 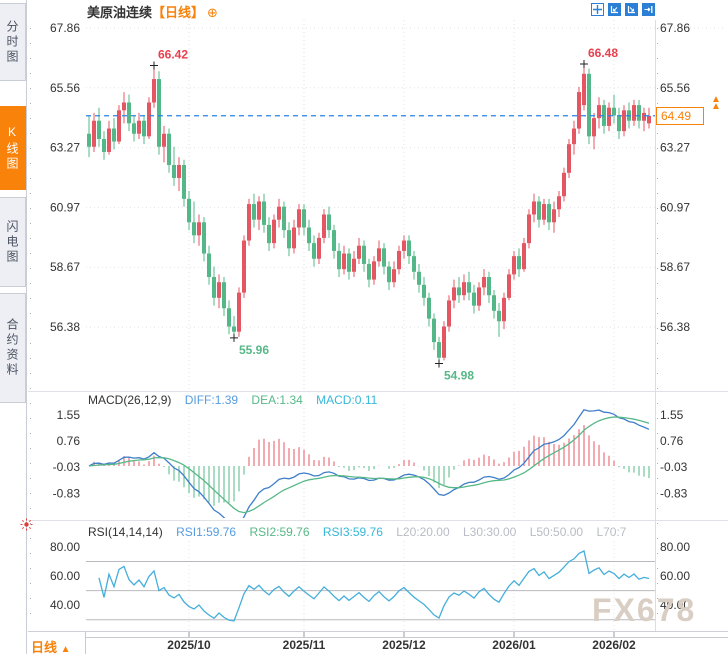 I want to click on current-price-tag: 64.49, so click(x=680, y=116).